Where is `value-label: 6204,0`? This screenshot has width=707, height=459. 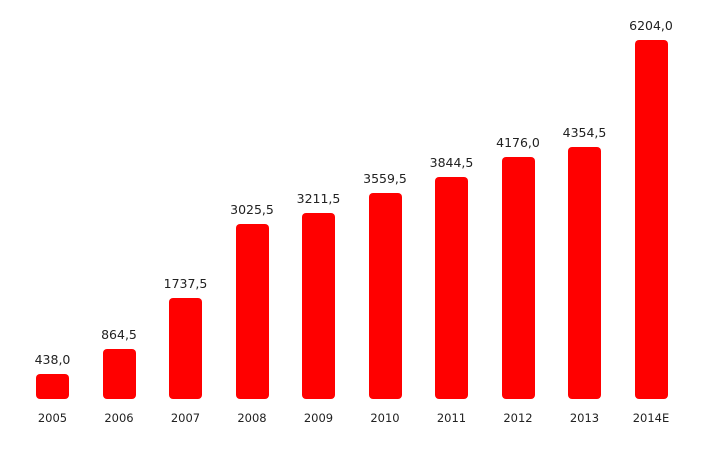
value-label: 6204,0 is located at coordinates (651, 25).